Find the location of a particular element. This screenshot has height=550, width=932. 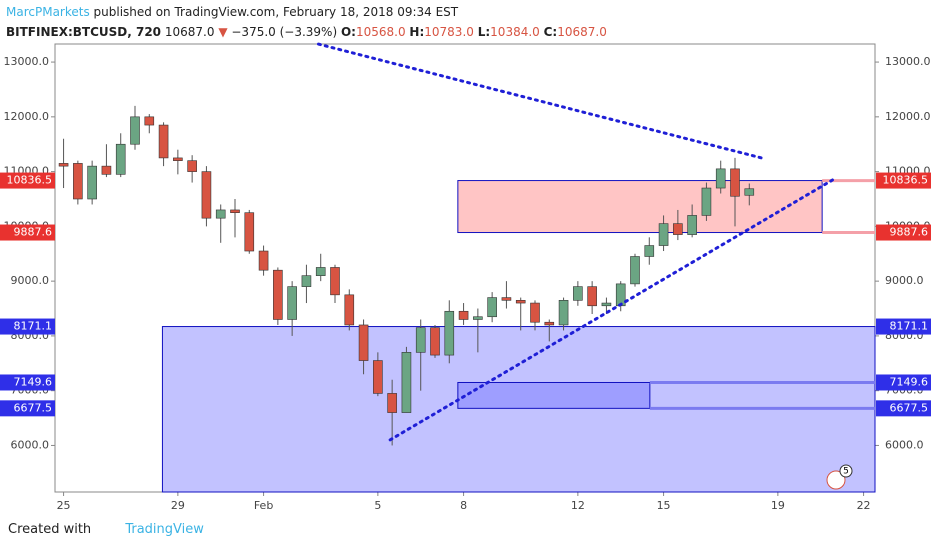

o: 10568.0 is located at coordinates (380, 32).